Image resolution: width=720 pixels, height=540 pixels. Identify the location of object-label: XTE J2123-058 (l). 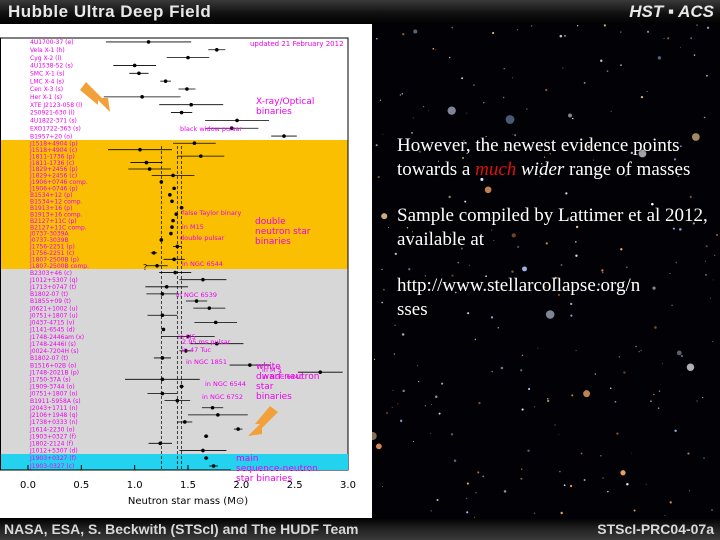
(56, 105).